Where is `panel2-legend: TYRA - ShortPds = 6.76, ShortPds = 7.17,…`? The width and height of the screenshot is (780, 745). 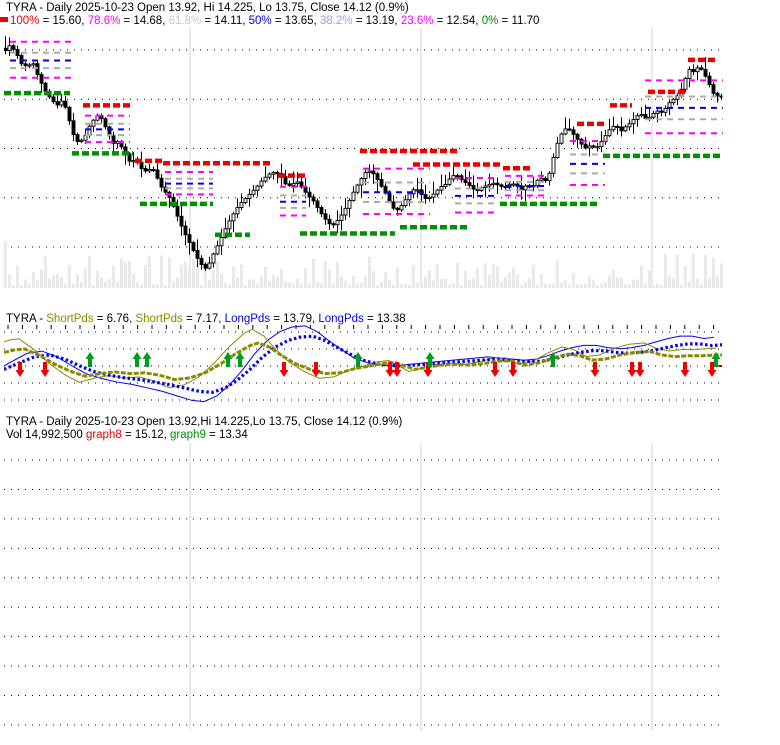
panel2-legend: TYRA - ShortPds = 6.76, ShortPds = 7.17,… is located at coordinates (206, 319).